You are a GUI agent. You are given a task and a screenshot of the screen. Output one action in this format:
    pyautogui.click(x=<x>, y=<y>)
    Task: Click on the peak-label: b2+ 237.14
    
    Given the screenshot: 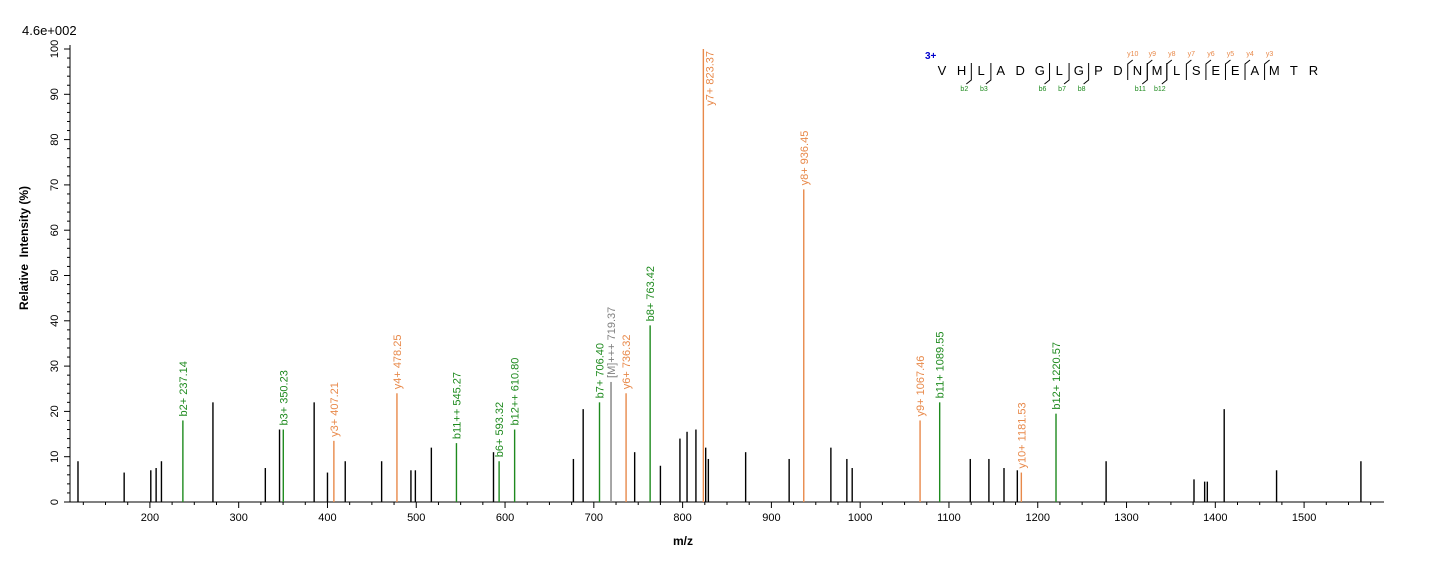 What is the action you would take?
    pyautogui.click(x=184, y=388)
    